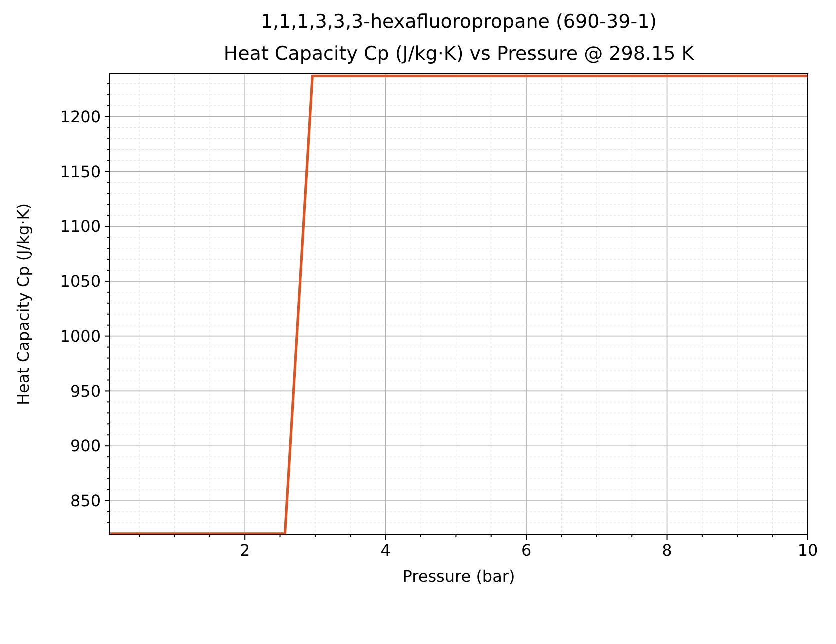  What do you see at coordinates (459, 576) in the screenshot?
I see `x-axis-title: Pressure (bar)` at bounding box center [459, 576].